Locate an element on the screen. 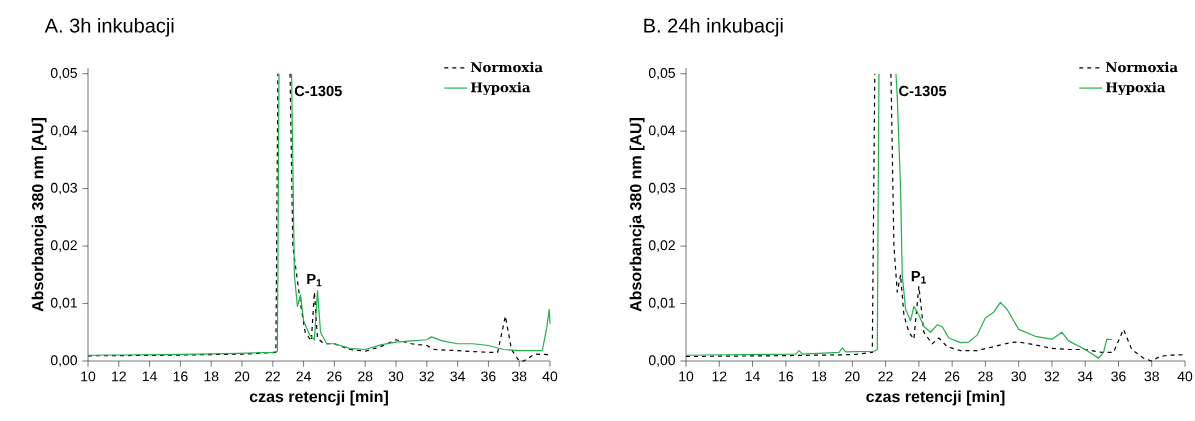 Image resolution: width=1195 pixels, height=421 pixels. chart-title: A. 3h inkubacji is located at coordinates (109, 27).